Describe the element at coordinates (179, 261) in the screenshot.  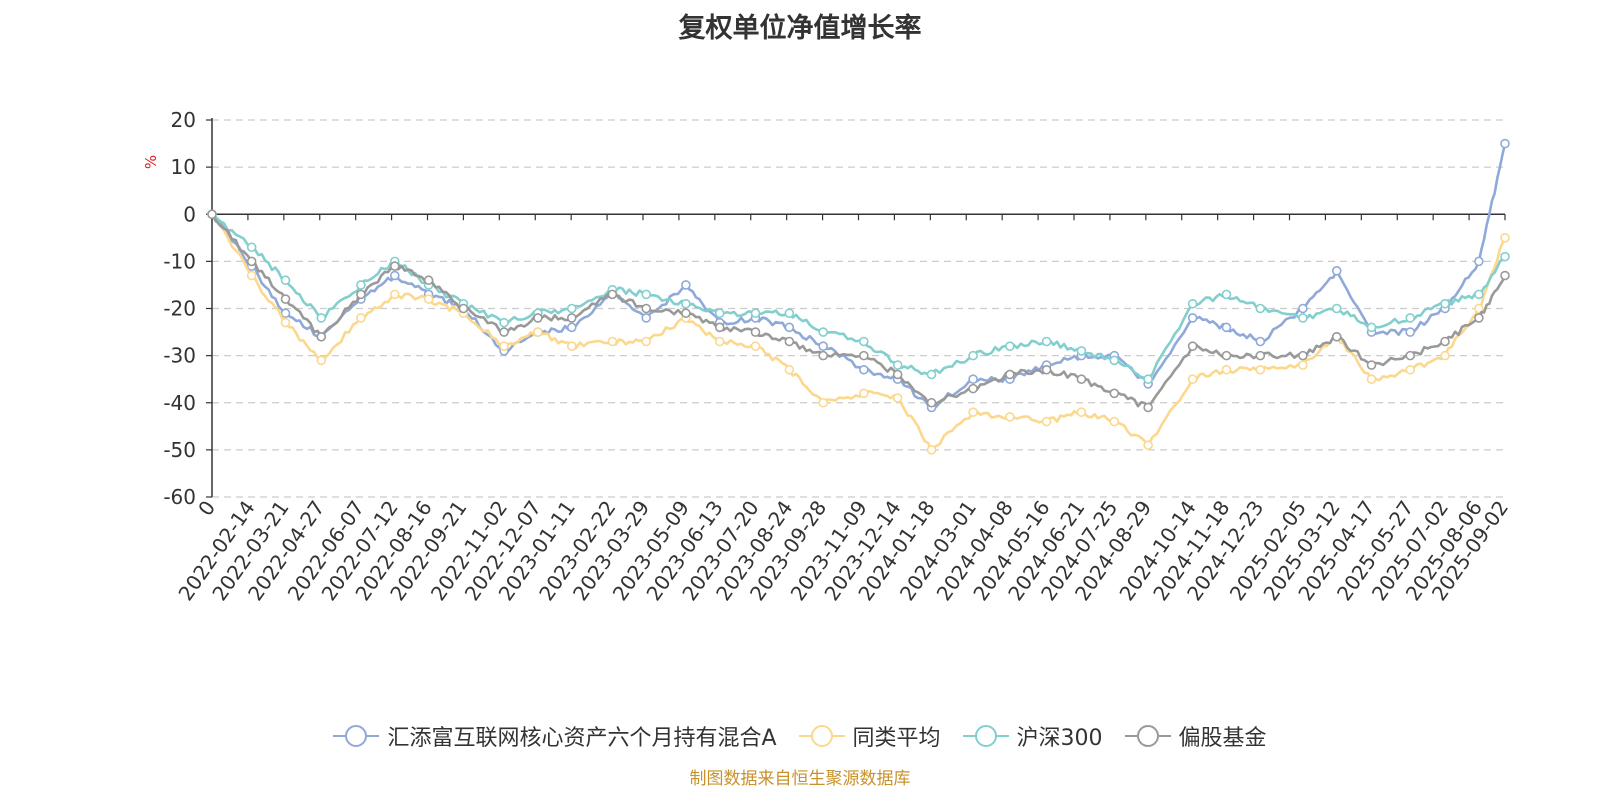
I see `y-tick-label: -10` at that location.